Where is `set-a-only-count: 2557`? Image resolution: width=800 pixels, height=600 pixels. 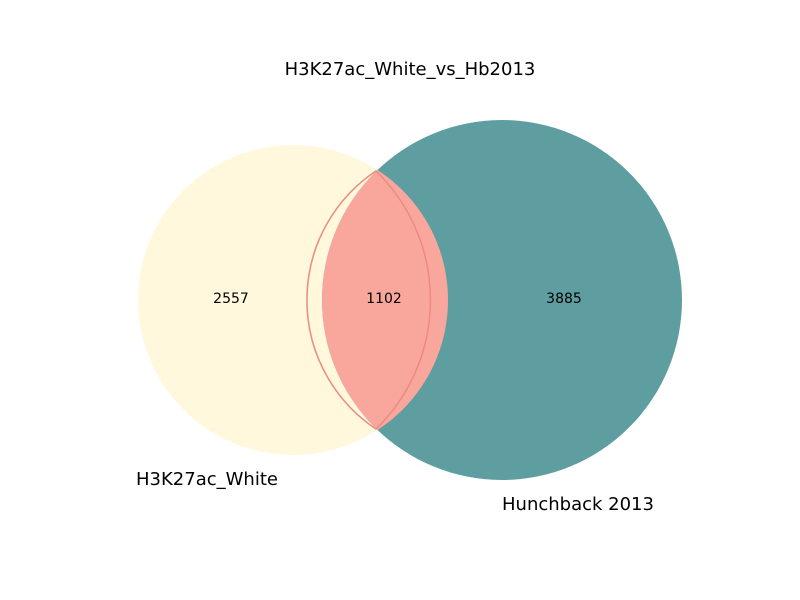
set-a-only-count: 2557 is located at coordinates (231, 299).